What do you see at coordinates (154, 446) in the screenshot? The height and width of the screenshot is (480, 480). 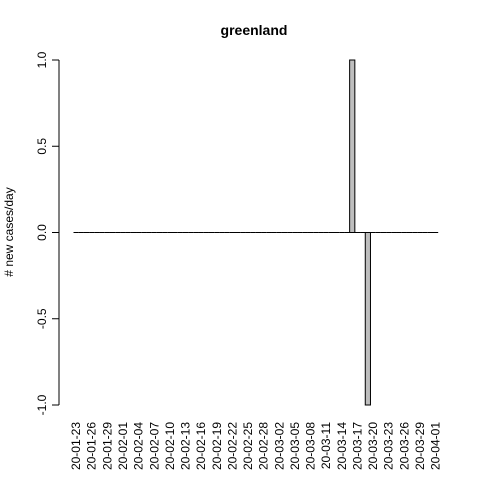 I see `x-tick-label: 20-02-07` at bounding box center [154, 446].